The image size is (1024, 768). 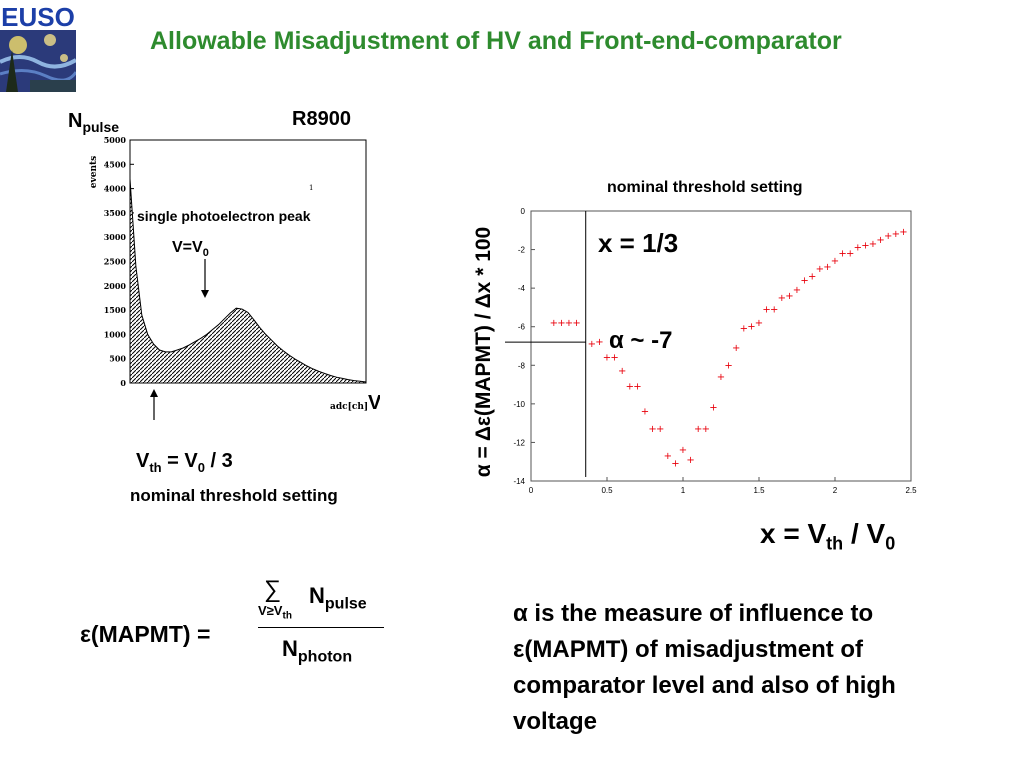 I want to click on left-y-label-main: N, so click(x=75, y=121).